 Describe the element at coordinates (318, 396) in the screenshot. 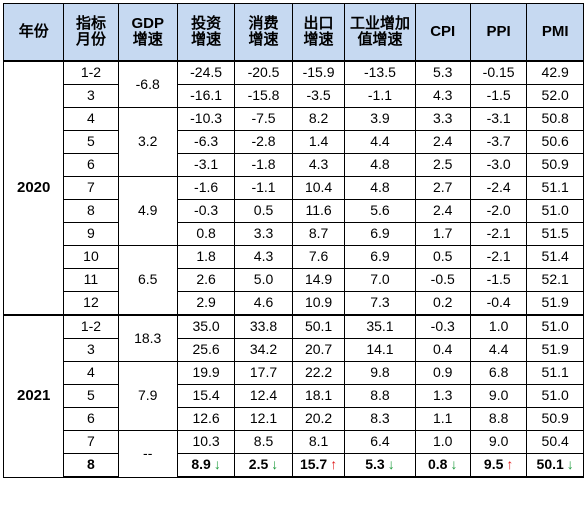

I see `export-cell: 18.1` at that location.